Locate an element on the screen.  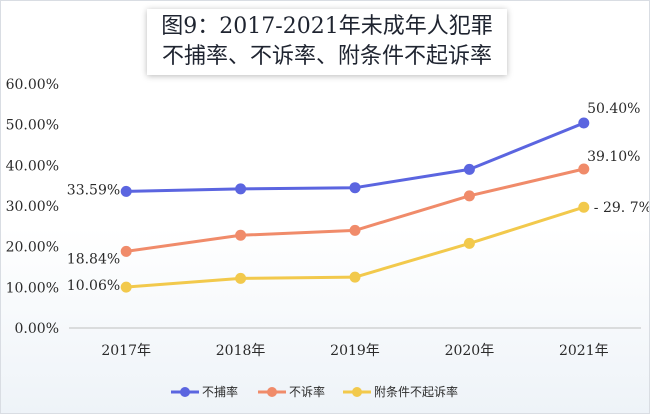
y-tick-label: 40.00% is located at coordinates (32, 166).